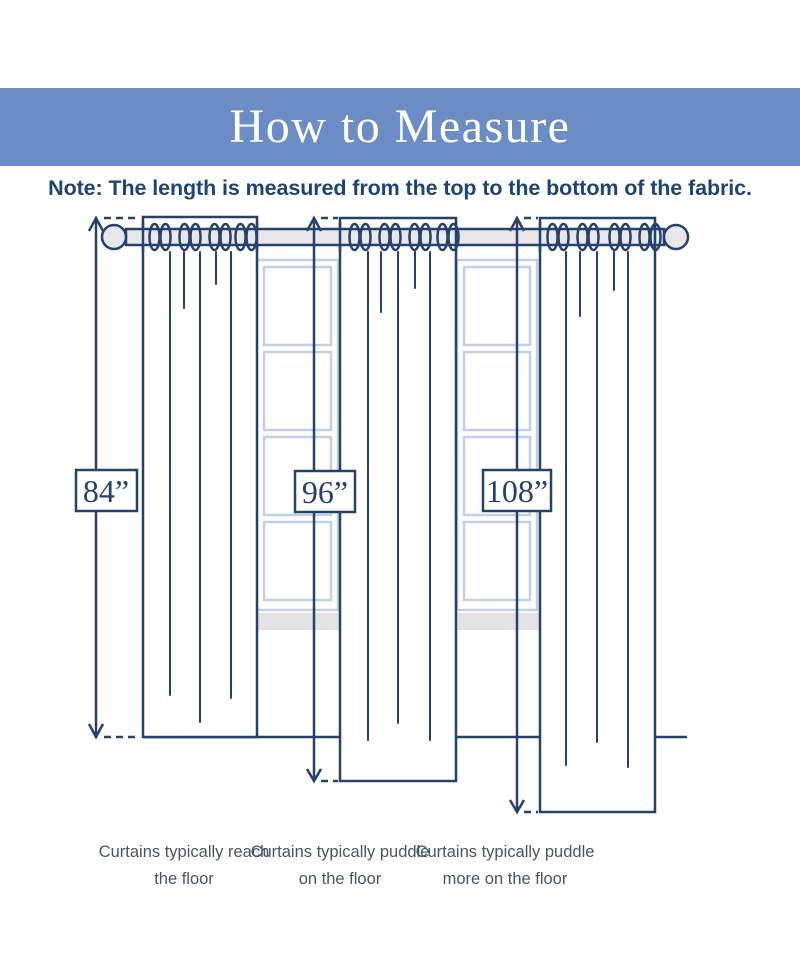 The image size is (800, 977). What do you see at coordinates (114, 237) in the screenshot?
I see `rod-finial-left` at bounding box center [114, 237].